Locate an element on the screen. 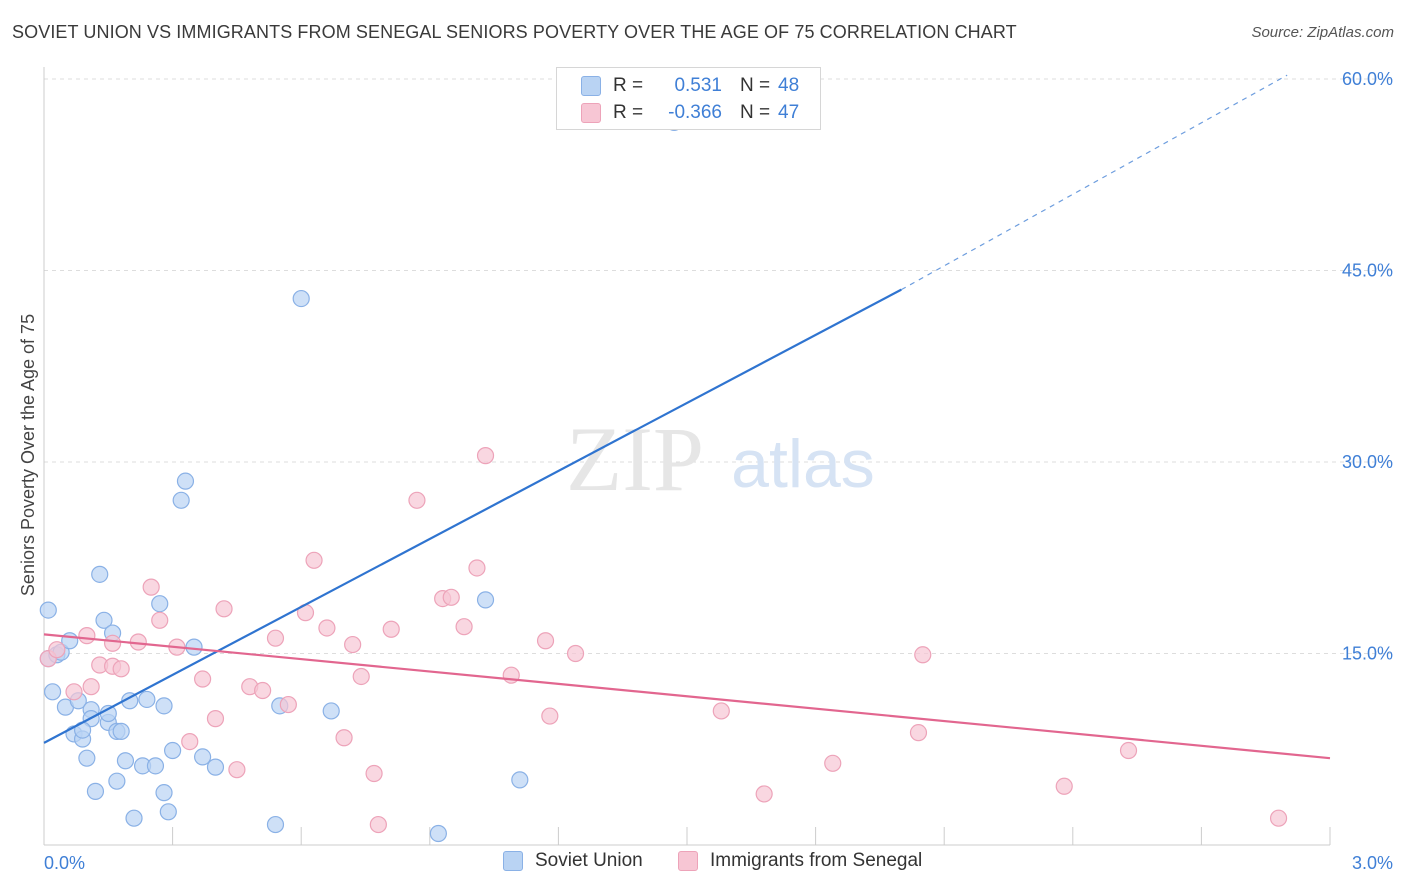  stat-row-soviet-union: R = 0.531 N = 48 is located at coordinates (690, 86).